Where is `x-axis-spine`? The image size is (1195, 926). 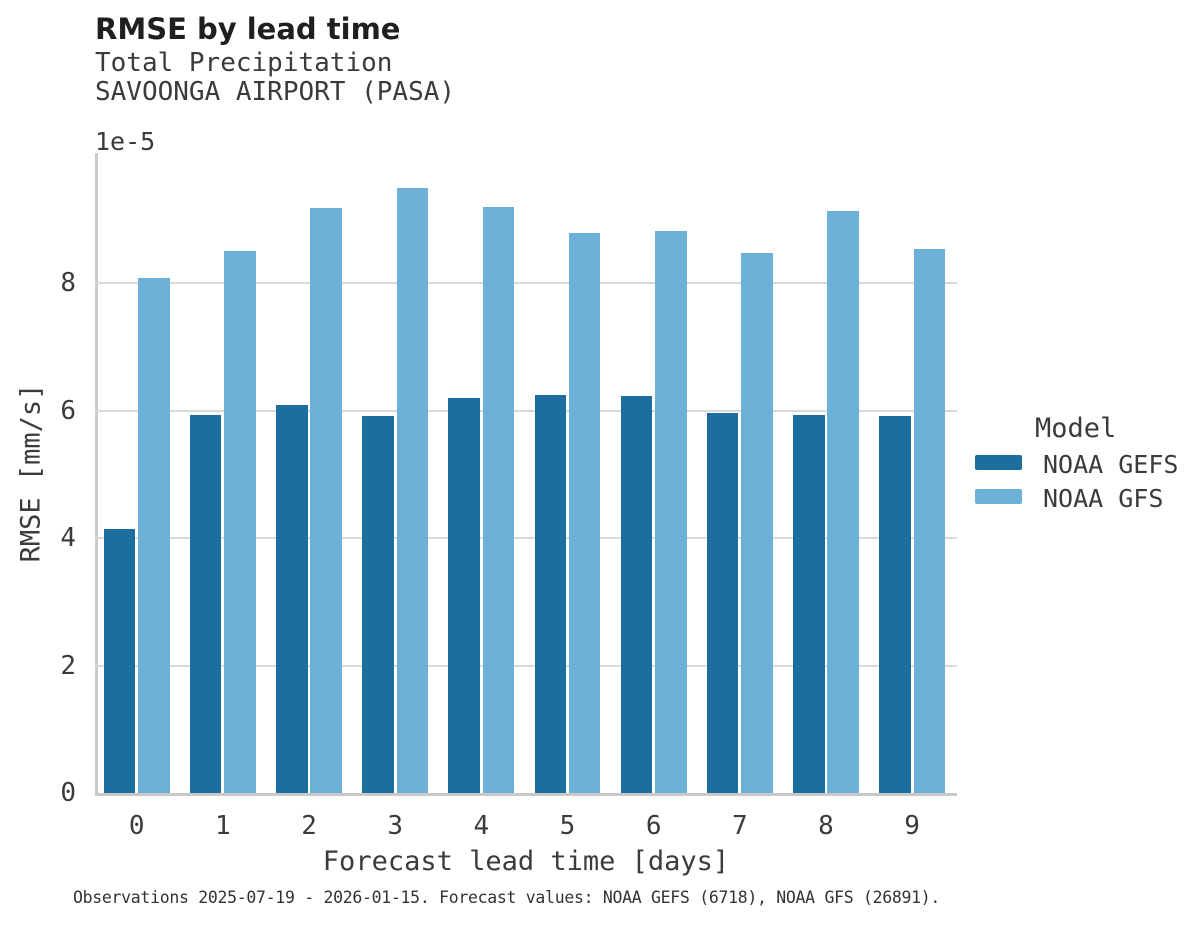
x-axis-spine is located at coordinates (526, 794).